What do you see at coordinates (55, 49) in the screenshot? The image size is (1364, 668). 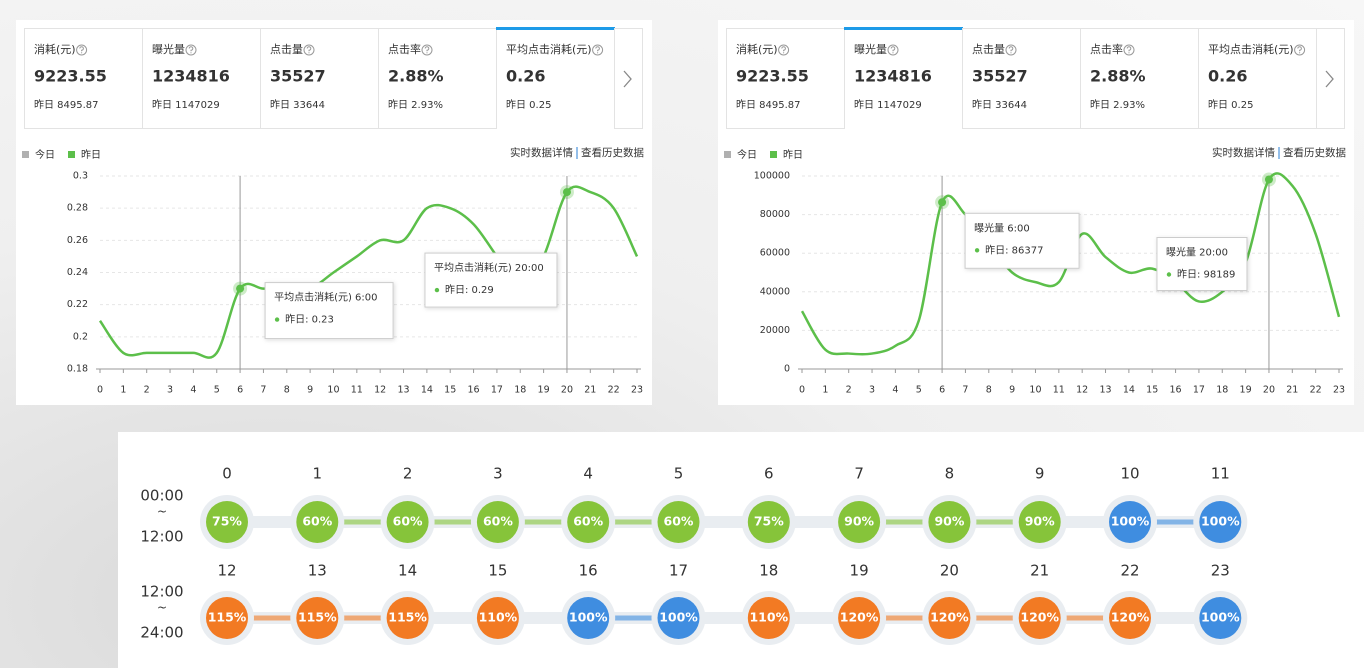 I see `card-label: 消耗(元)` at bounding box center [55, 49].